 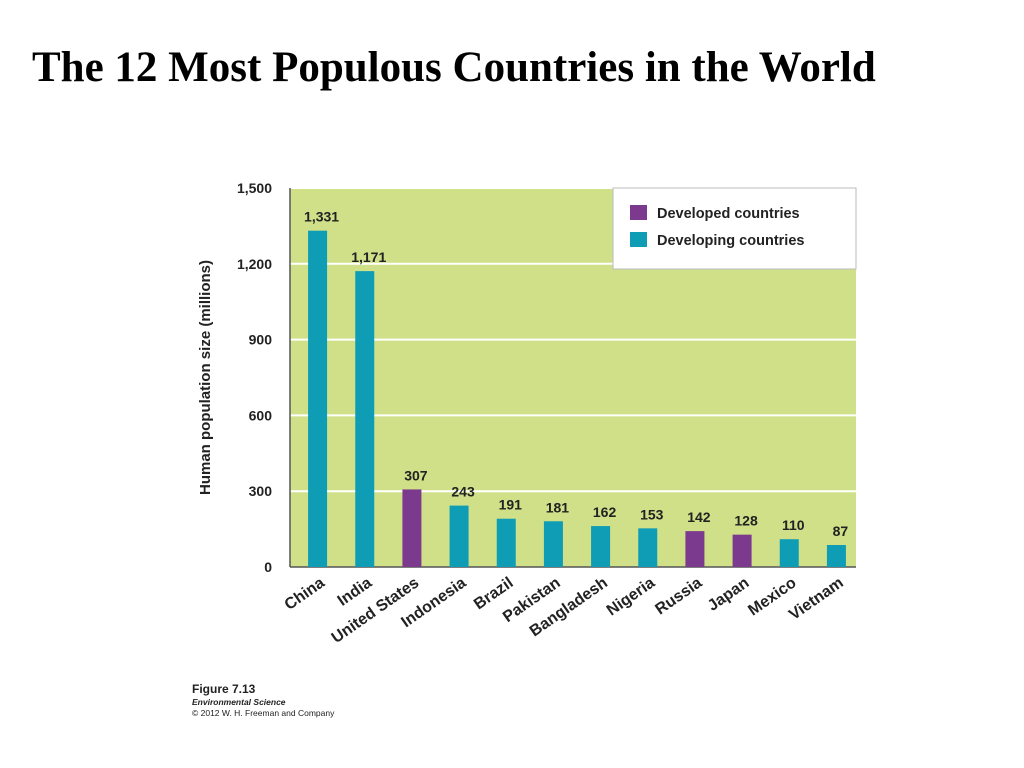 I want to click on value-label: 153, so click(x=652, y=514).